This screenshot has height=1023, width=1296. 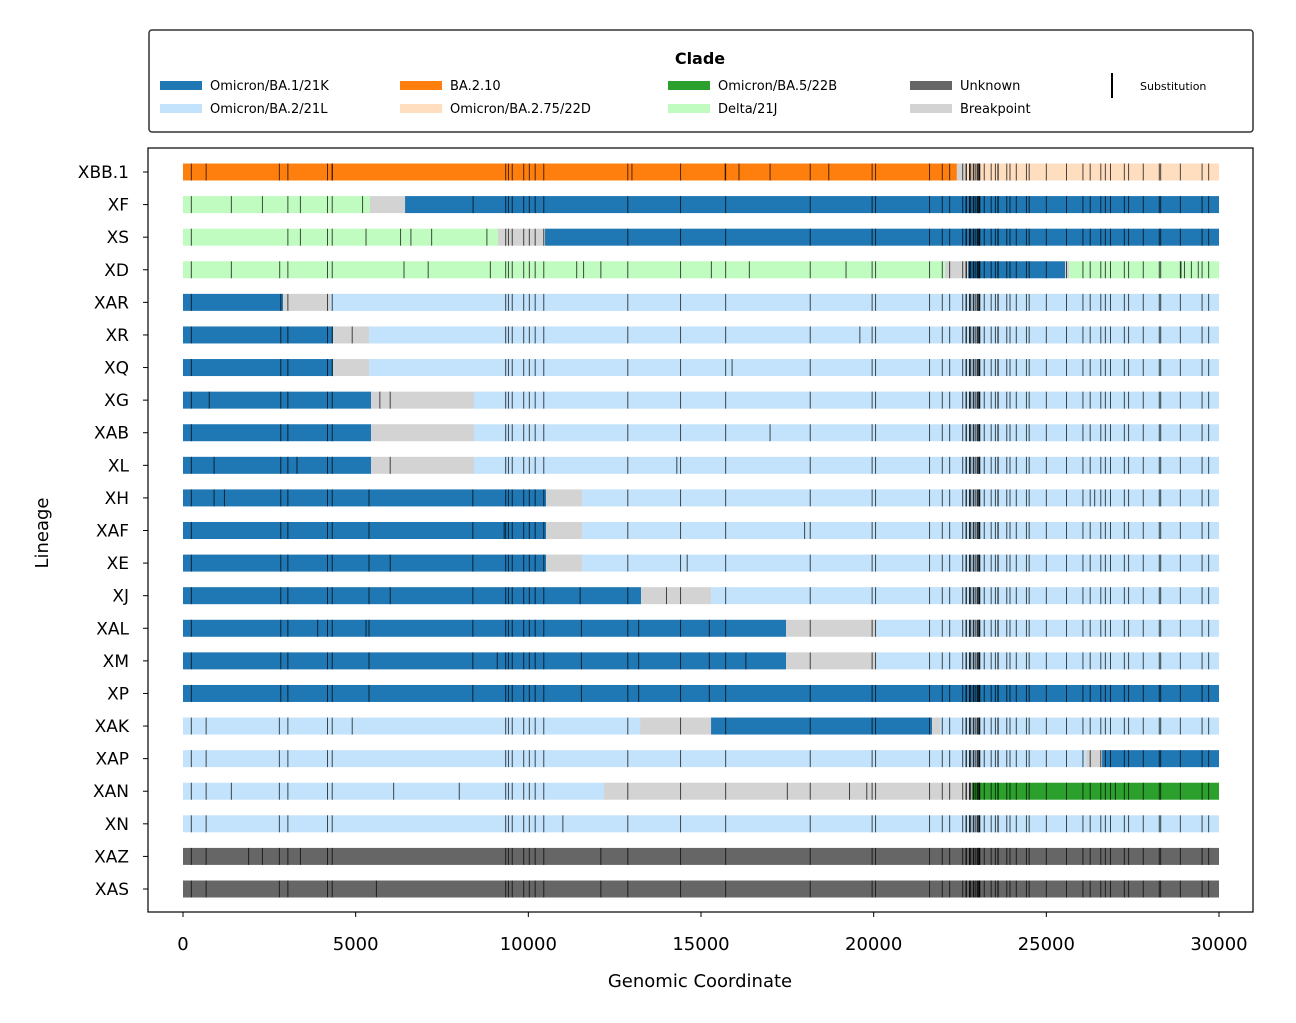 What do you see at coordinates (269, 86) in the screenshot?
I see `legend-label: Omicron/BA.1/21K` at bounding box center [269, 86].